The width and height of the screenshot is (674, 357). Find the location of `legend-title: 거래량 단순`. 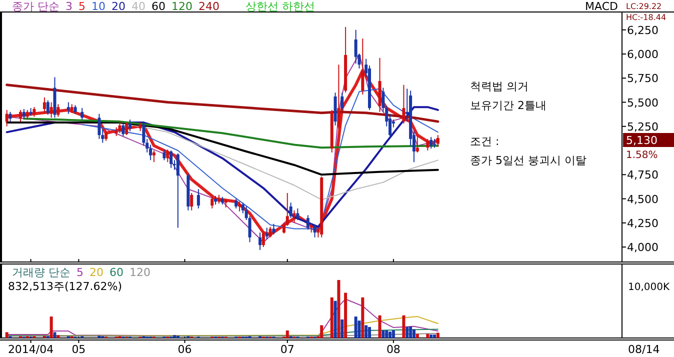

legend-title: 거래량 단순 is located at coordinates (41, 272).